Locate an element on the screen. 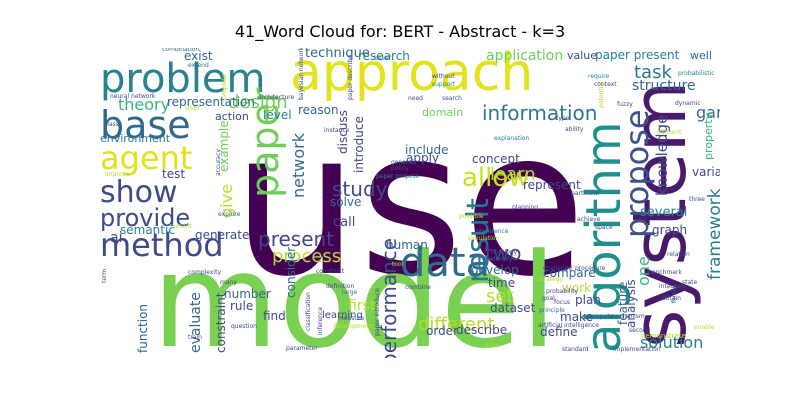 This screenshot has width=800, height=400. word-constraint: constraint is located at coordinates (221, 322).